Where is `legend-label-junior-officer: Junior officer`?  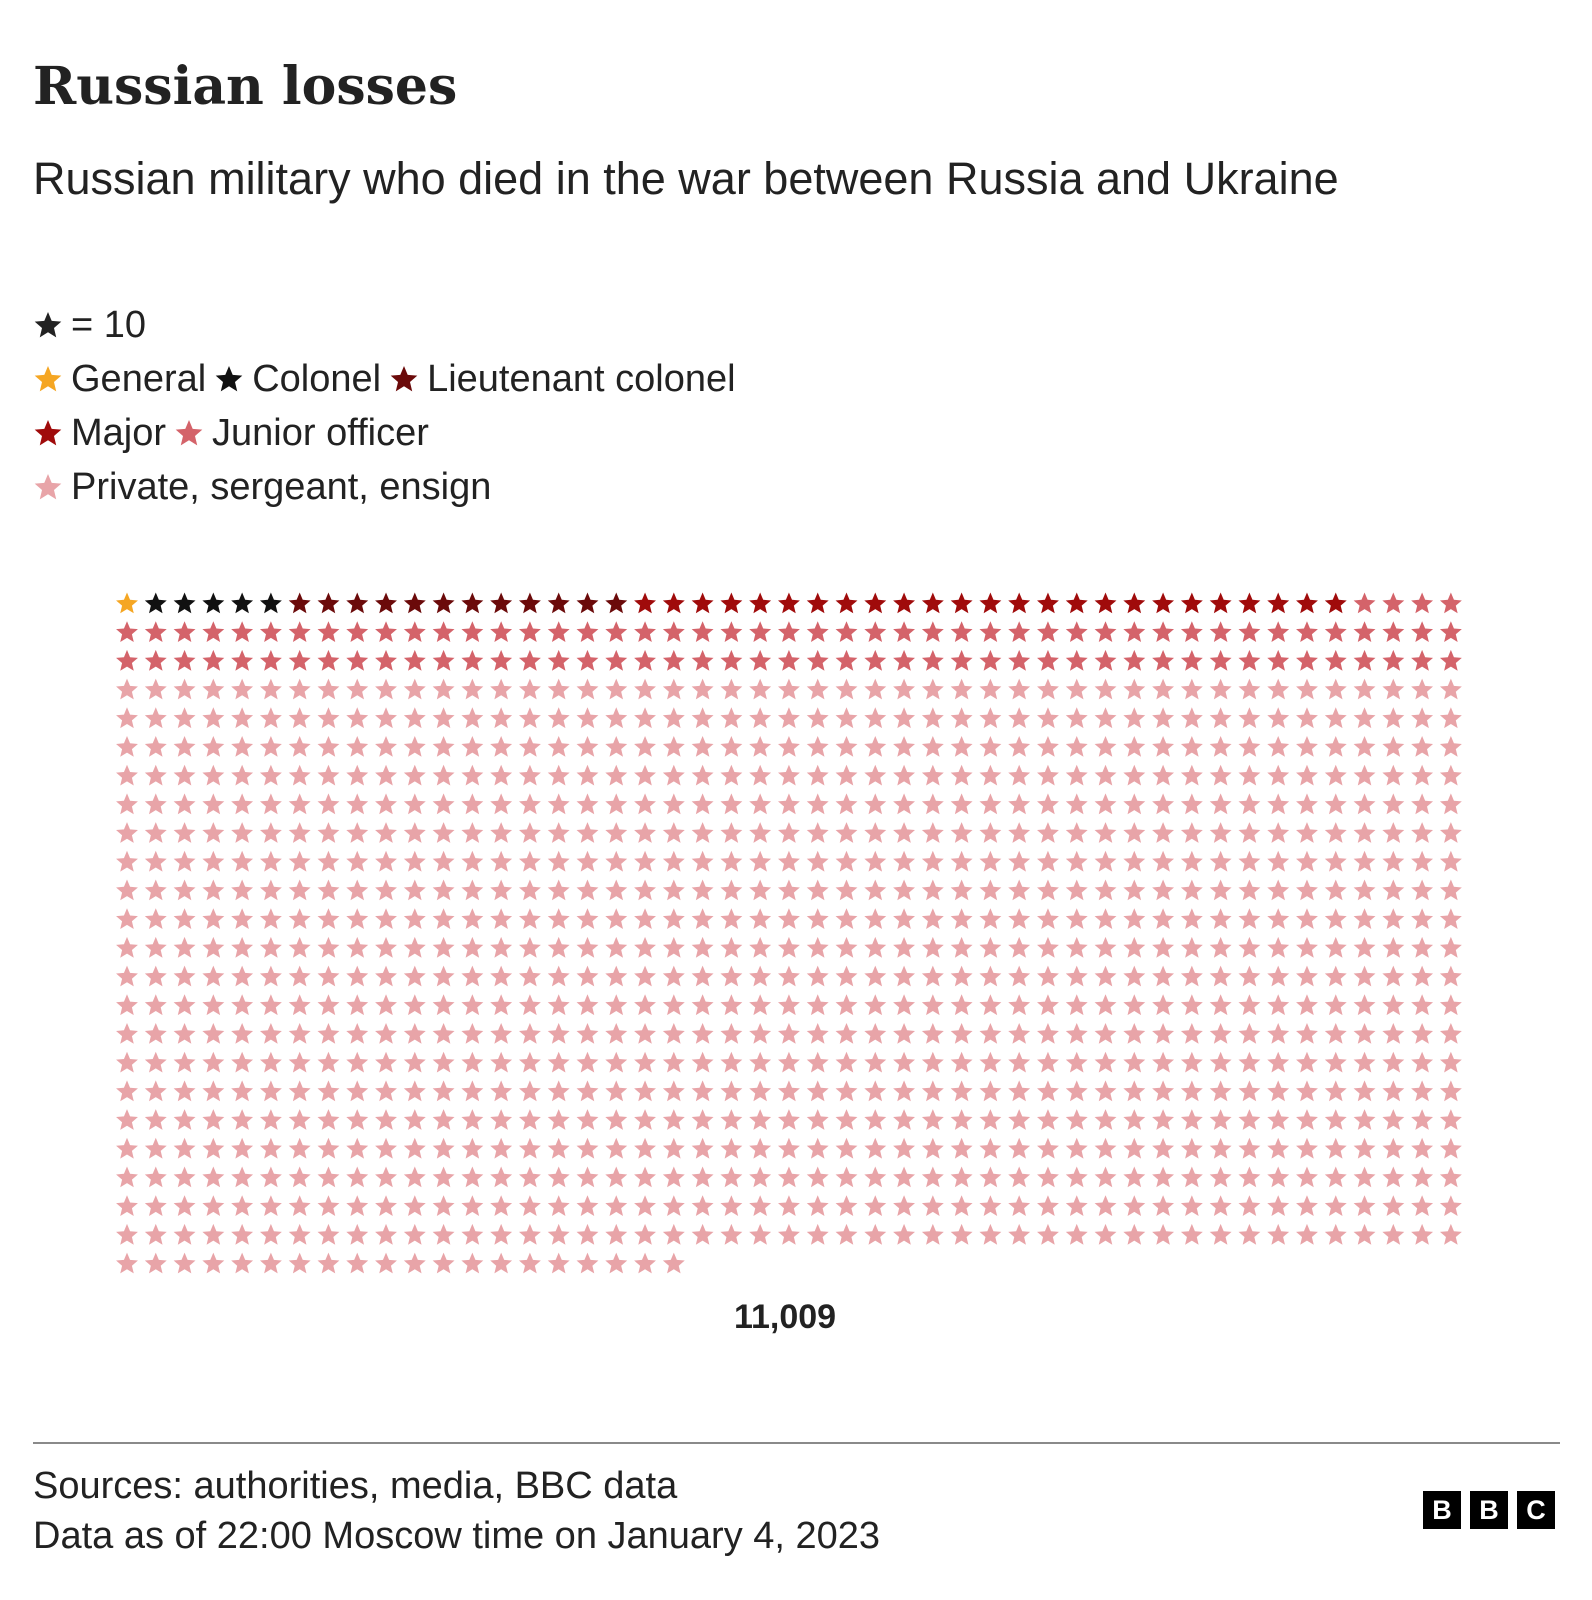
legend-label-junior-officer: Junior officer is located at coordinates (320, 432).